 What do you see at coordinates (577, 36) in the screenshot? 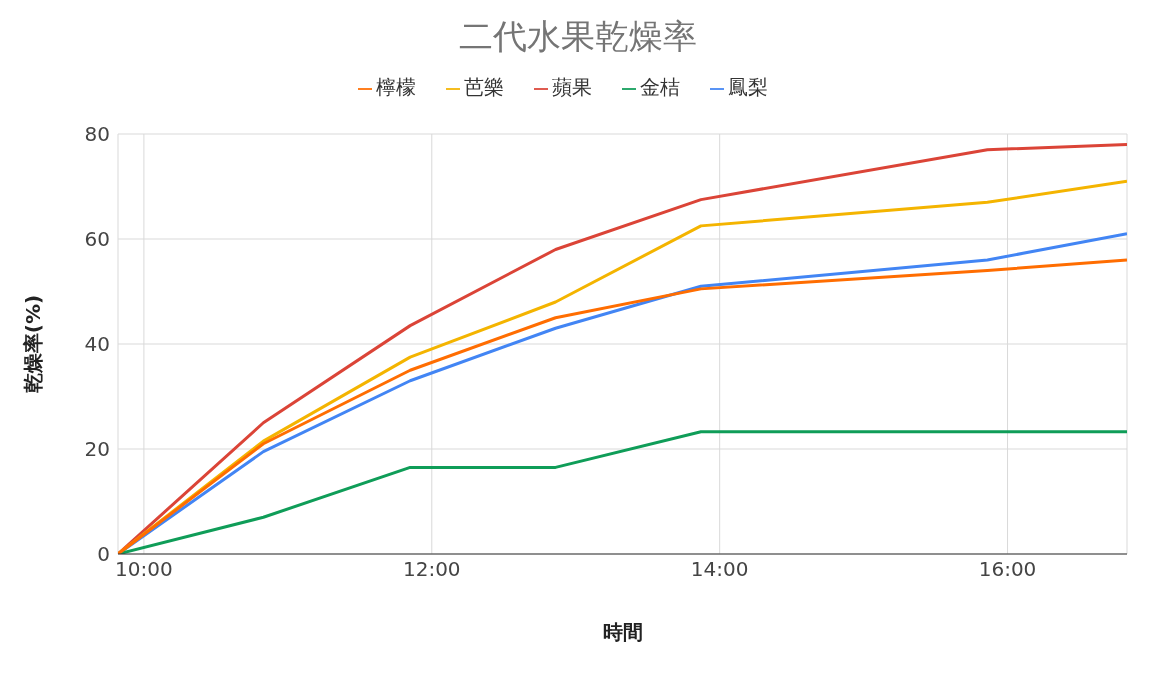
I see `chart-title: 二代水果乾燥率` at bounding box center [577, 36].